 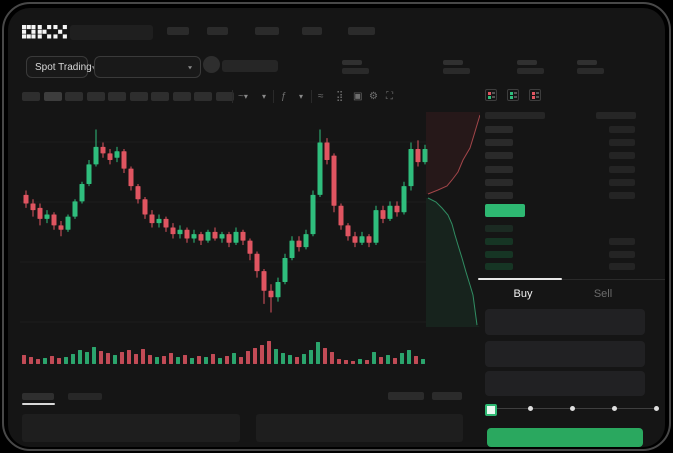 What do you see at coordinates (491, 95) in the screenshot?
I see `book-combined-icon` at bounding box center [491, 95].